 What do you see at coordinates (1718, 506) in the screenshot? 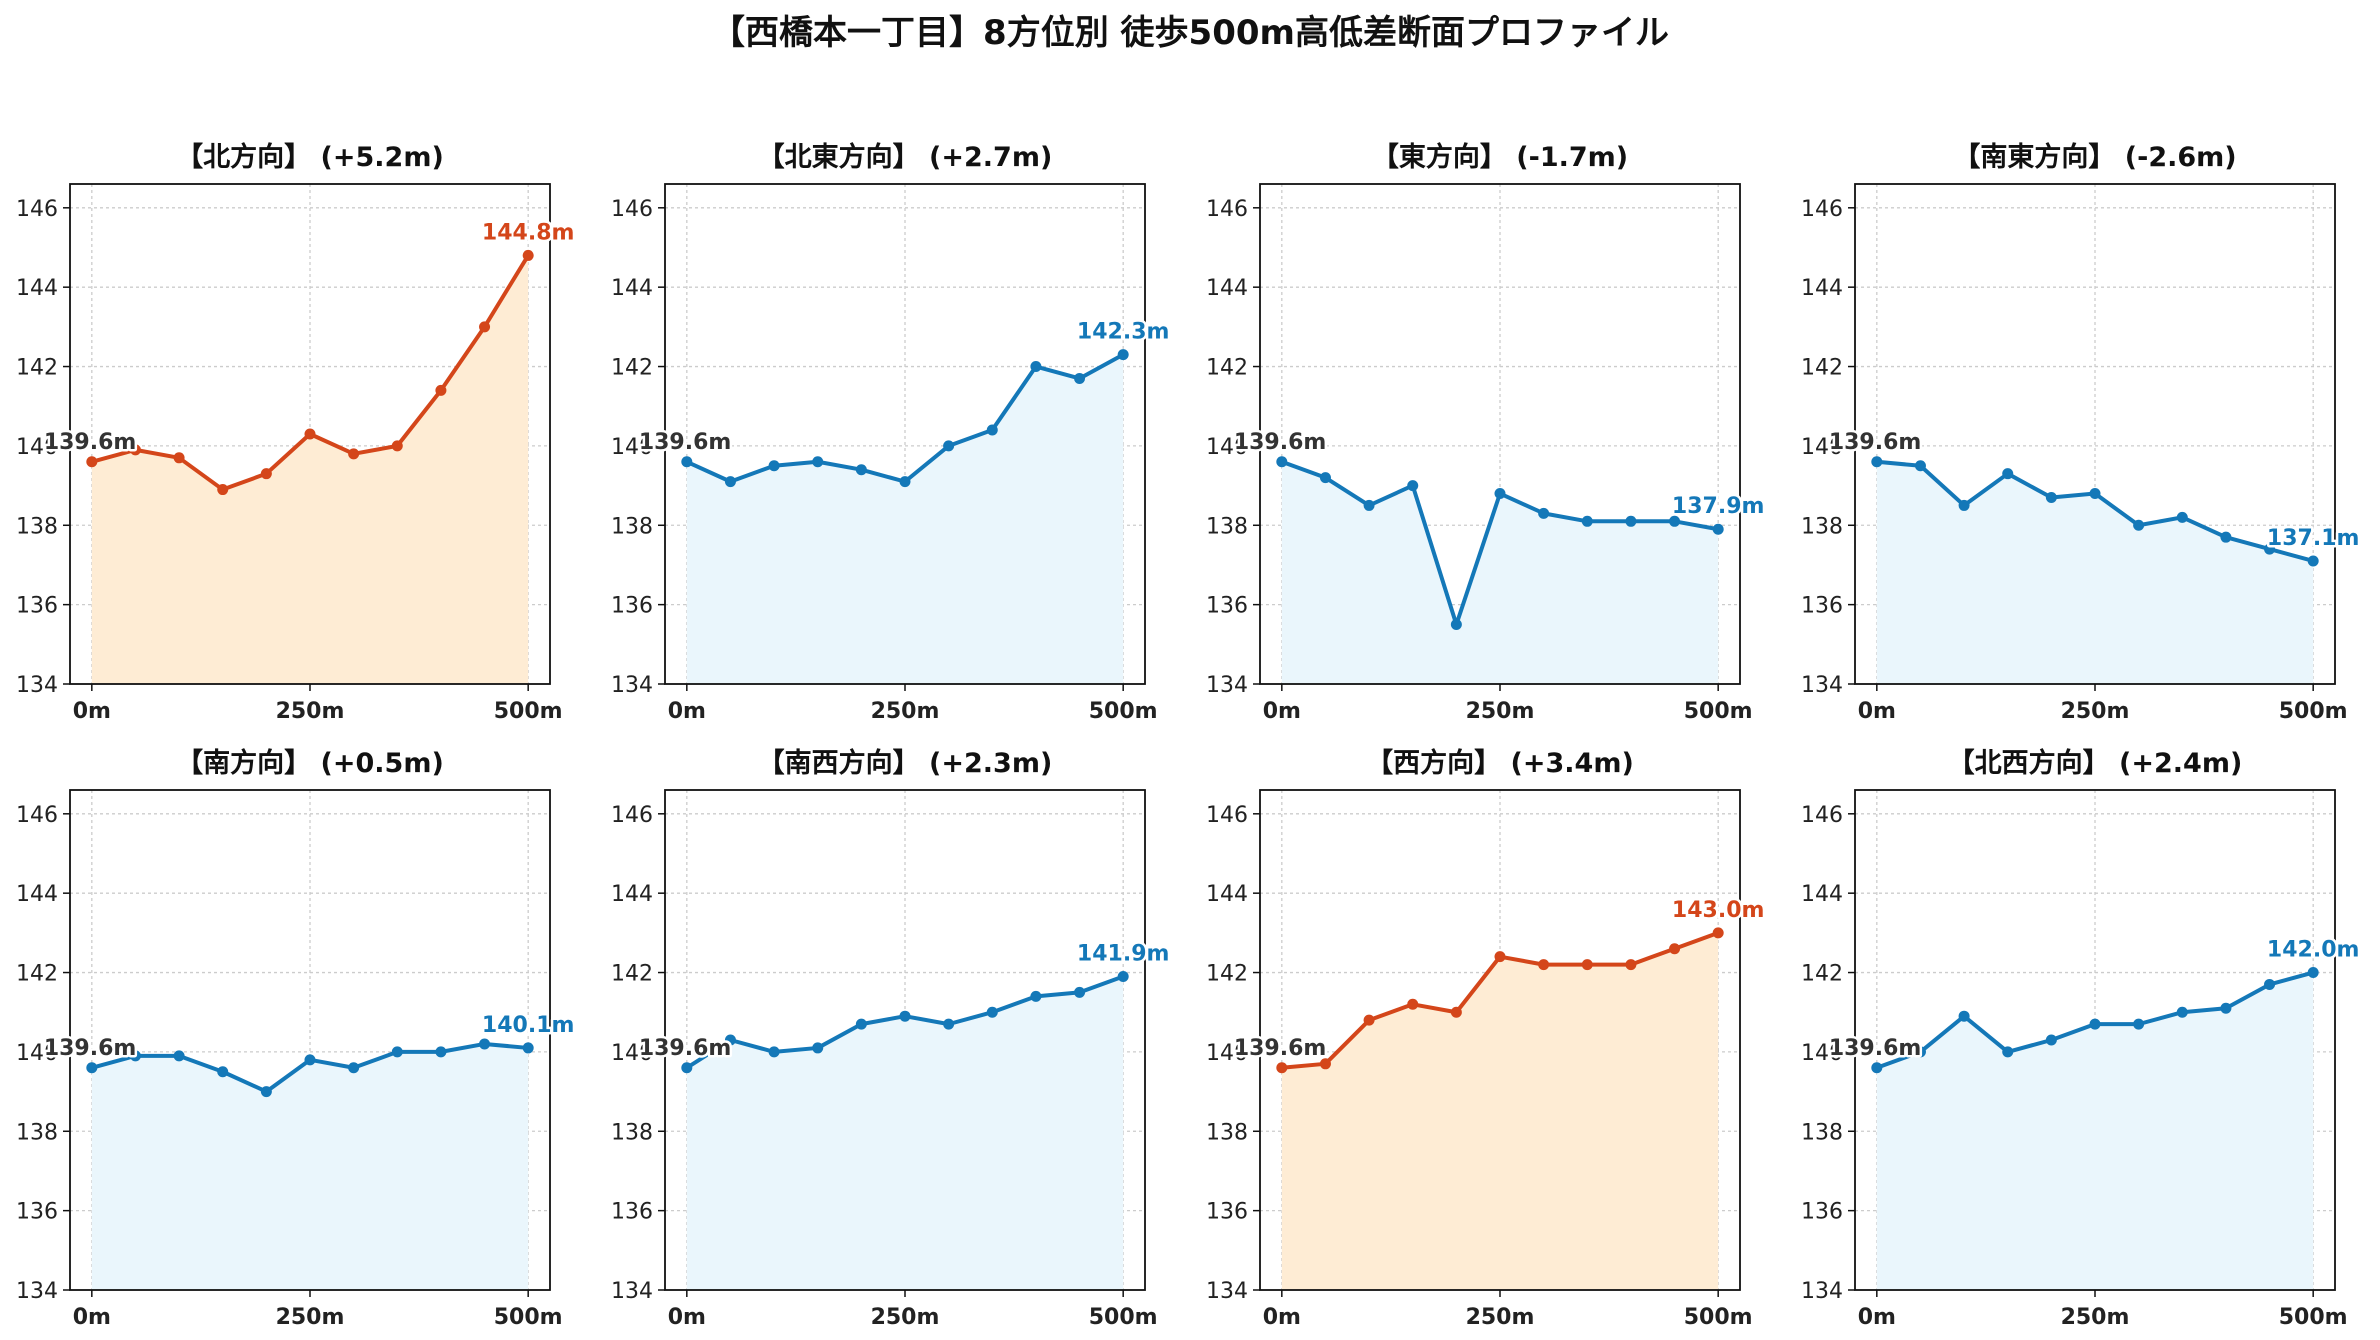
I see `end-label: 137.9m` at bounding box center [1718, 506].